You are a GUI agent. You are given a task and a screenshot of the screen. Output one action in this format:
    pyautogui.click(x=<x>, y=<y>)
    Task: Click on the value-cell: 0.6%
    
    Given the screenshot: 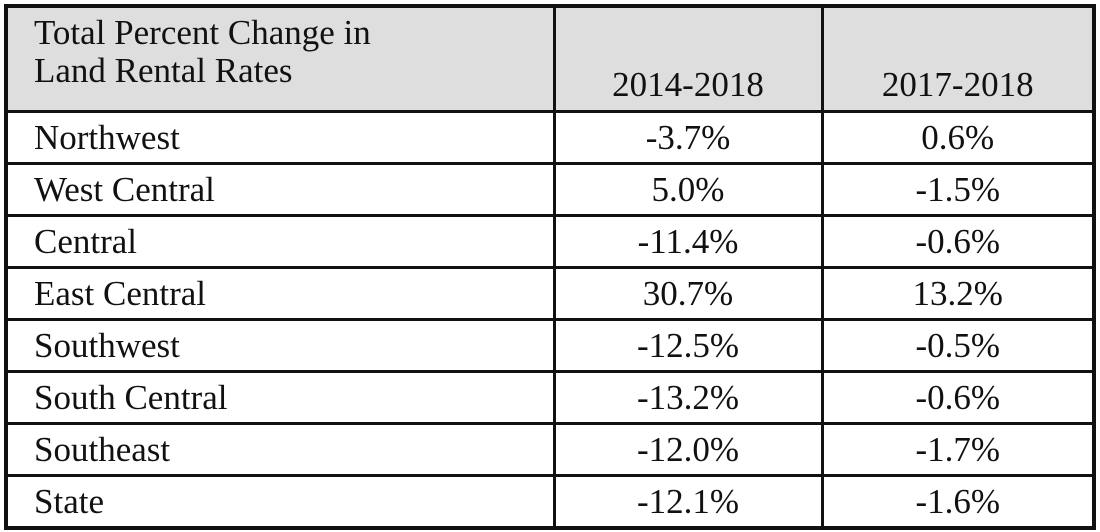 What is the action you would take?
    pyautogui.click(x=958, y=137)
    